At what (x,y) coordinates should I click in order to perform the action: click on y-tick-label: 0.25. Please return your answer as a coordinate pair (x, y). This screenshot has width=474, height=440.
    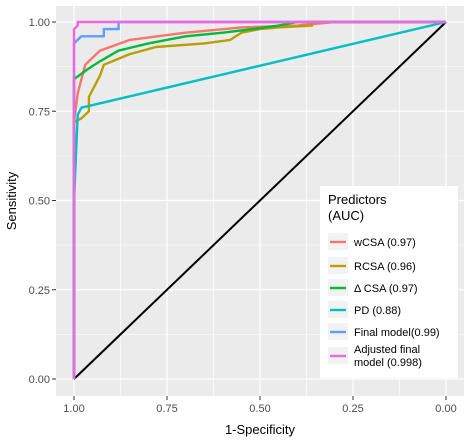
    Looking at the image, I should click on (39, 291).